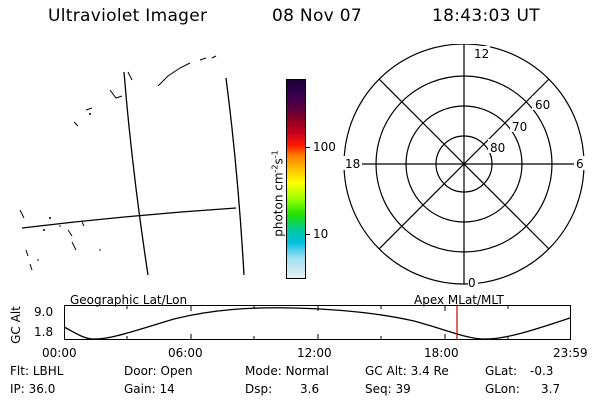  What do you see at coordinates (16, 325) in the screenshot?
I see `timeline-y-axis-label: GC Alt` at bounding box center [16, 325].